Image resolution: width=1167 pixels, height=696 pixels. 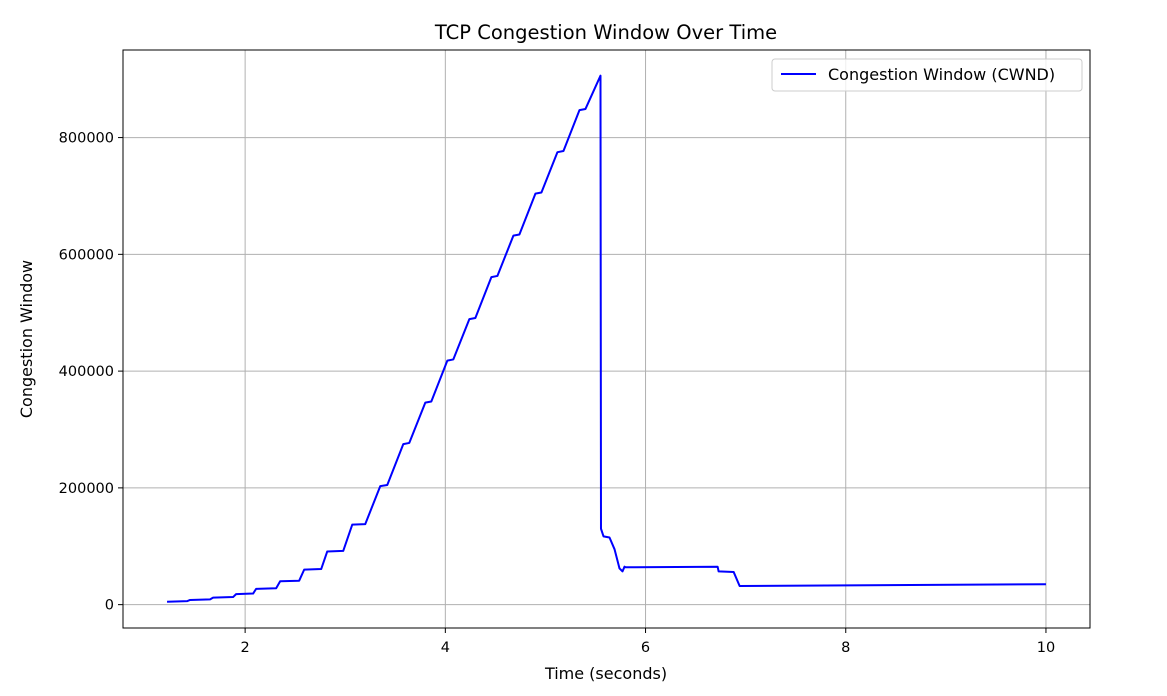 What do you see at coordinates (86, 255) in the screenshot?
I see `y-tick-label: 600000` at bounding box center [86, 255].